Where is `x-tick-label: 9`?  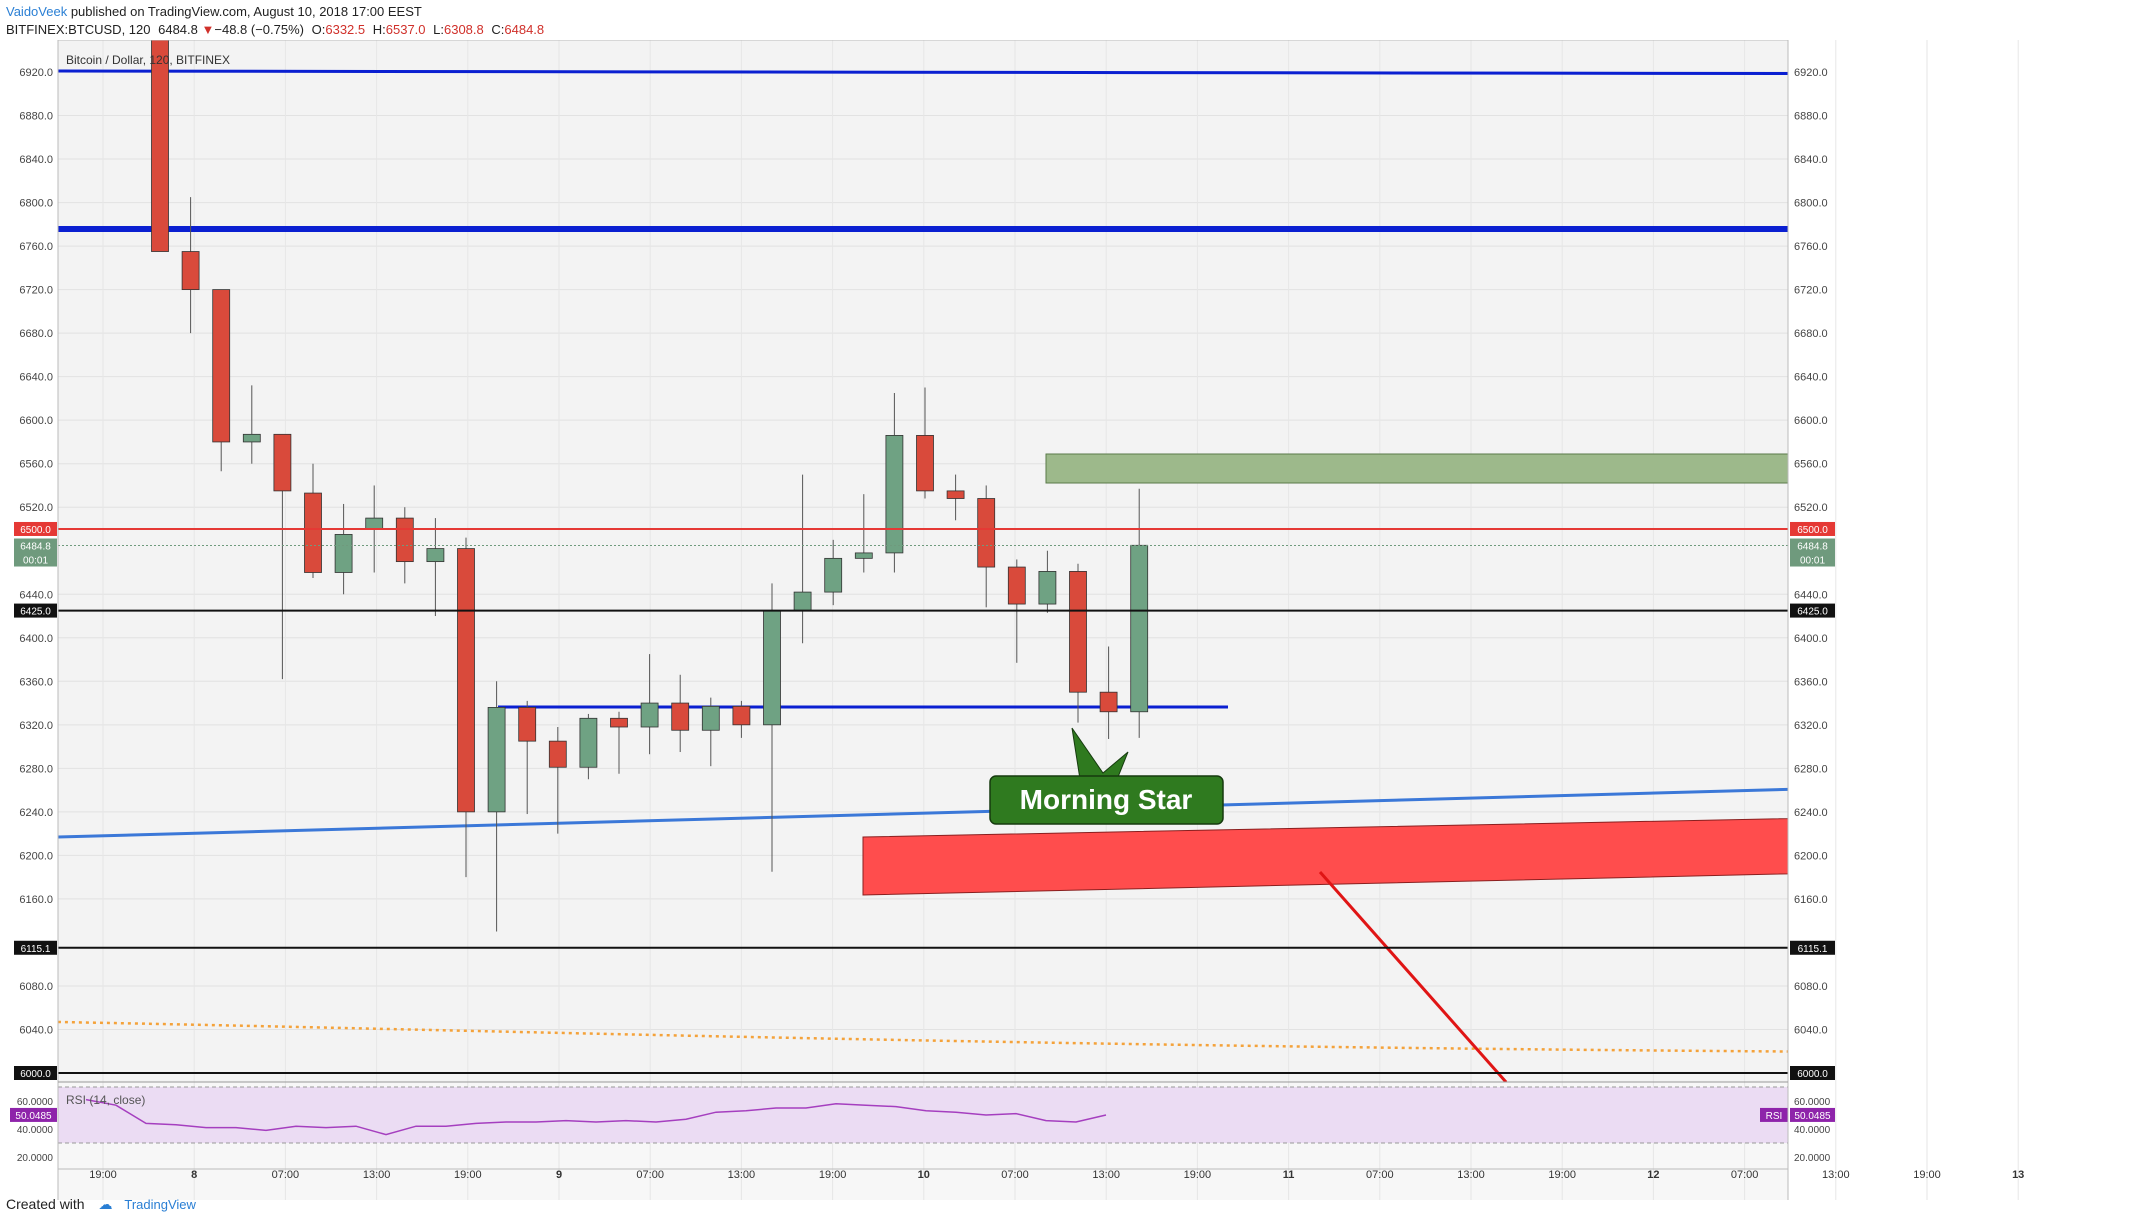 x-tick-label: 9 is located at coordinates (559, 1175).